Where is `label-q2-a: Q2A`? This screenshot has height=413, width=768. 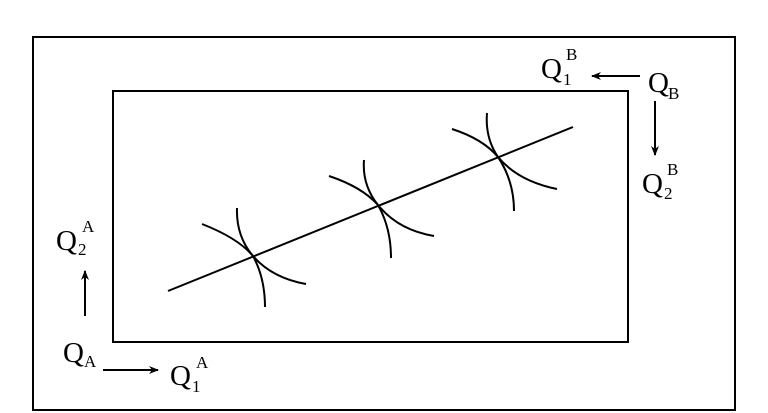
label-q2-a: Q2A is located at coordinates (75, 238).